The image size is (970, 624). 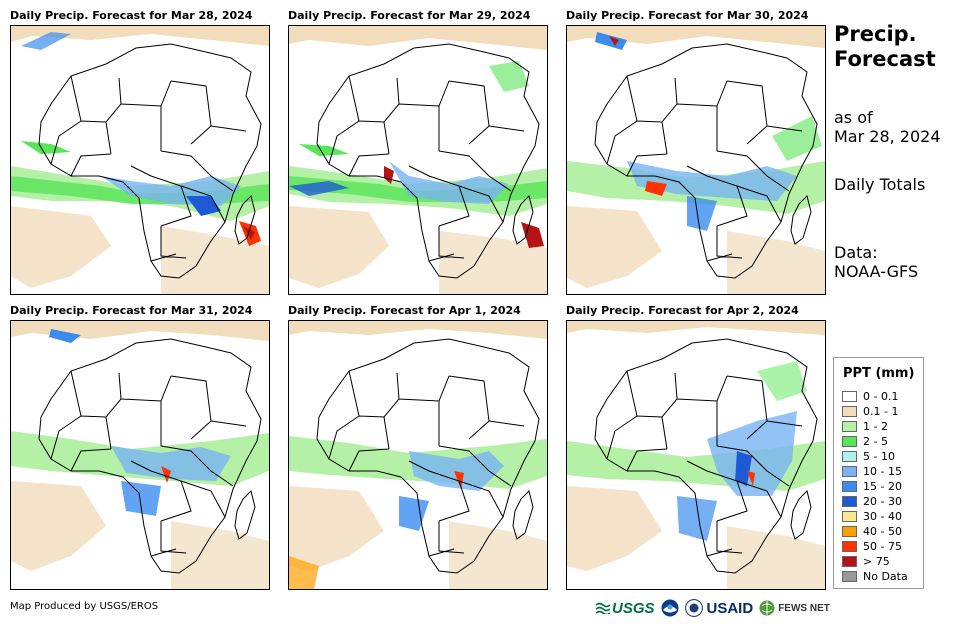 I want to click on daily-totals-label: Daily Totals, so click(x=880, y=184).